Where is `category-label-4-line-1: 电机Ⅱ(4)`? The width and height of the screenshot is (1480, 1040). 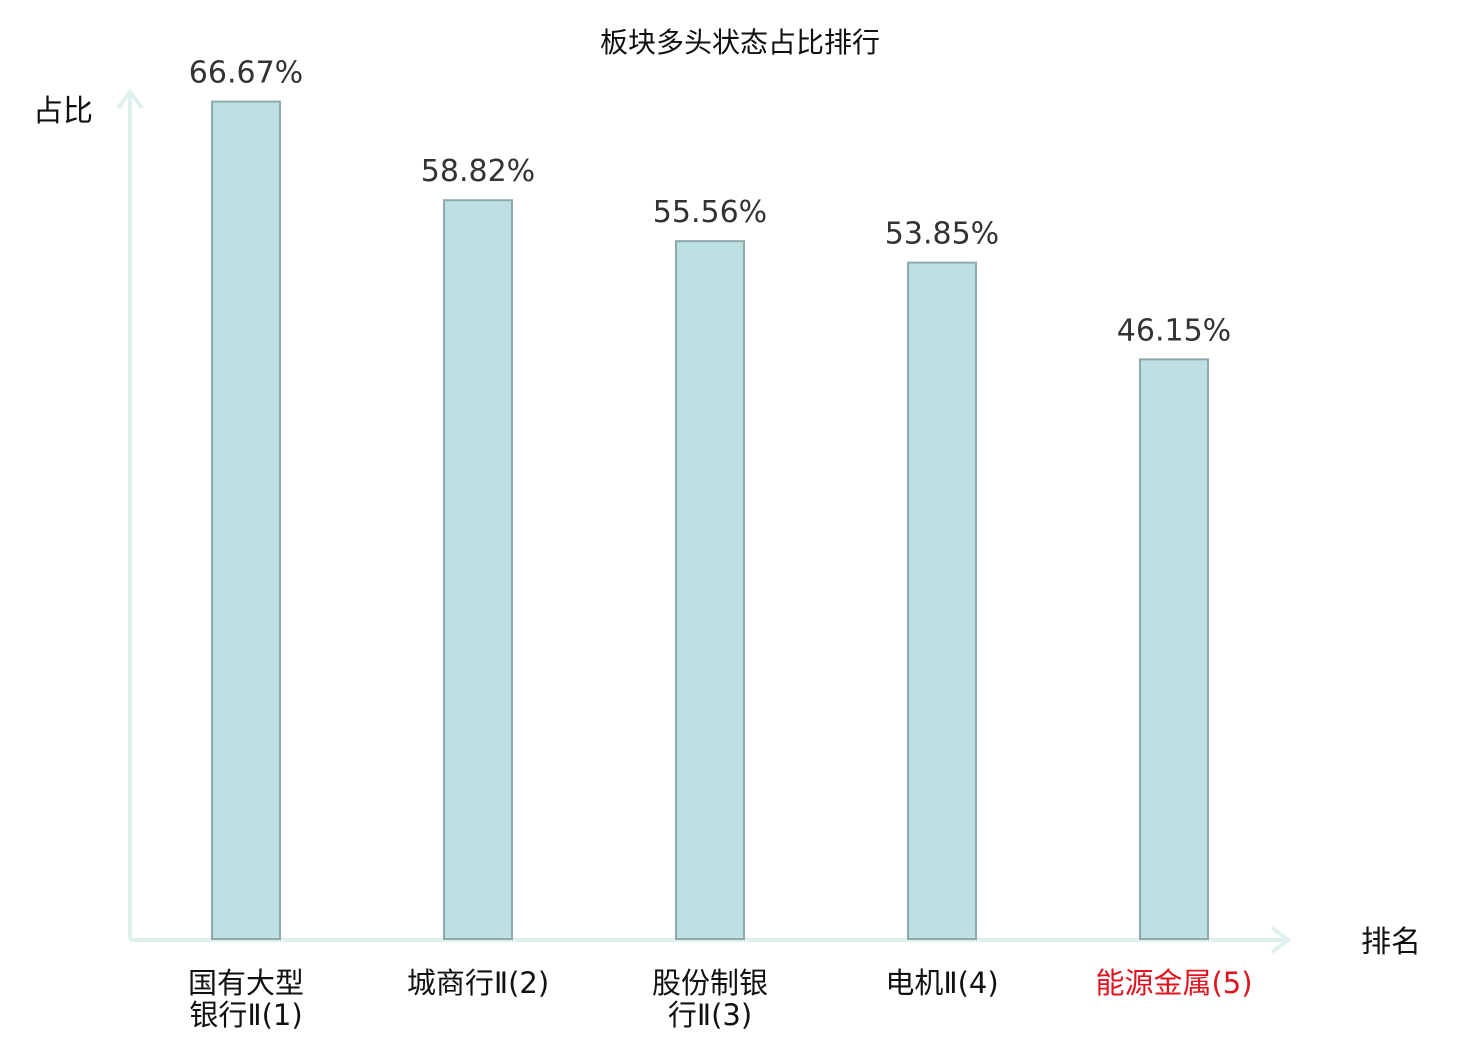
category-label-4-line-1: 电机Ⅱ(4) is located at coordinates (941, 983).